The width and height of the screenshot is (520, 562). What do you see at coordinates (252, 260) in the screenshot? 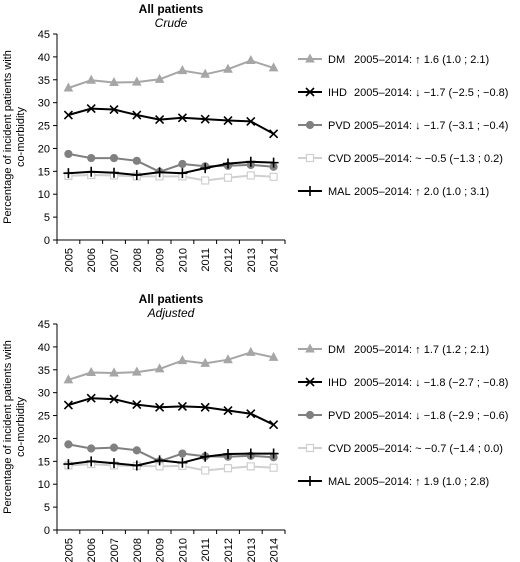
I see `x-tick-label: 2013` at bounding box center [252, 260].